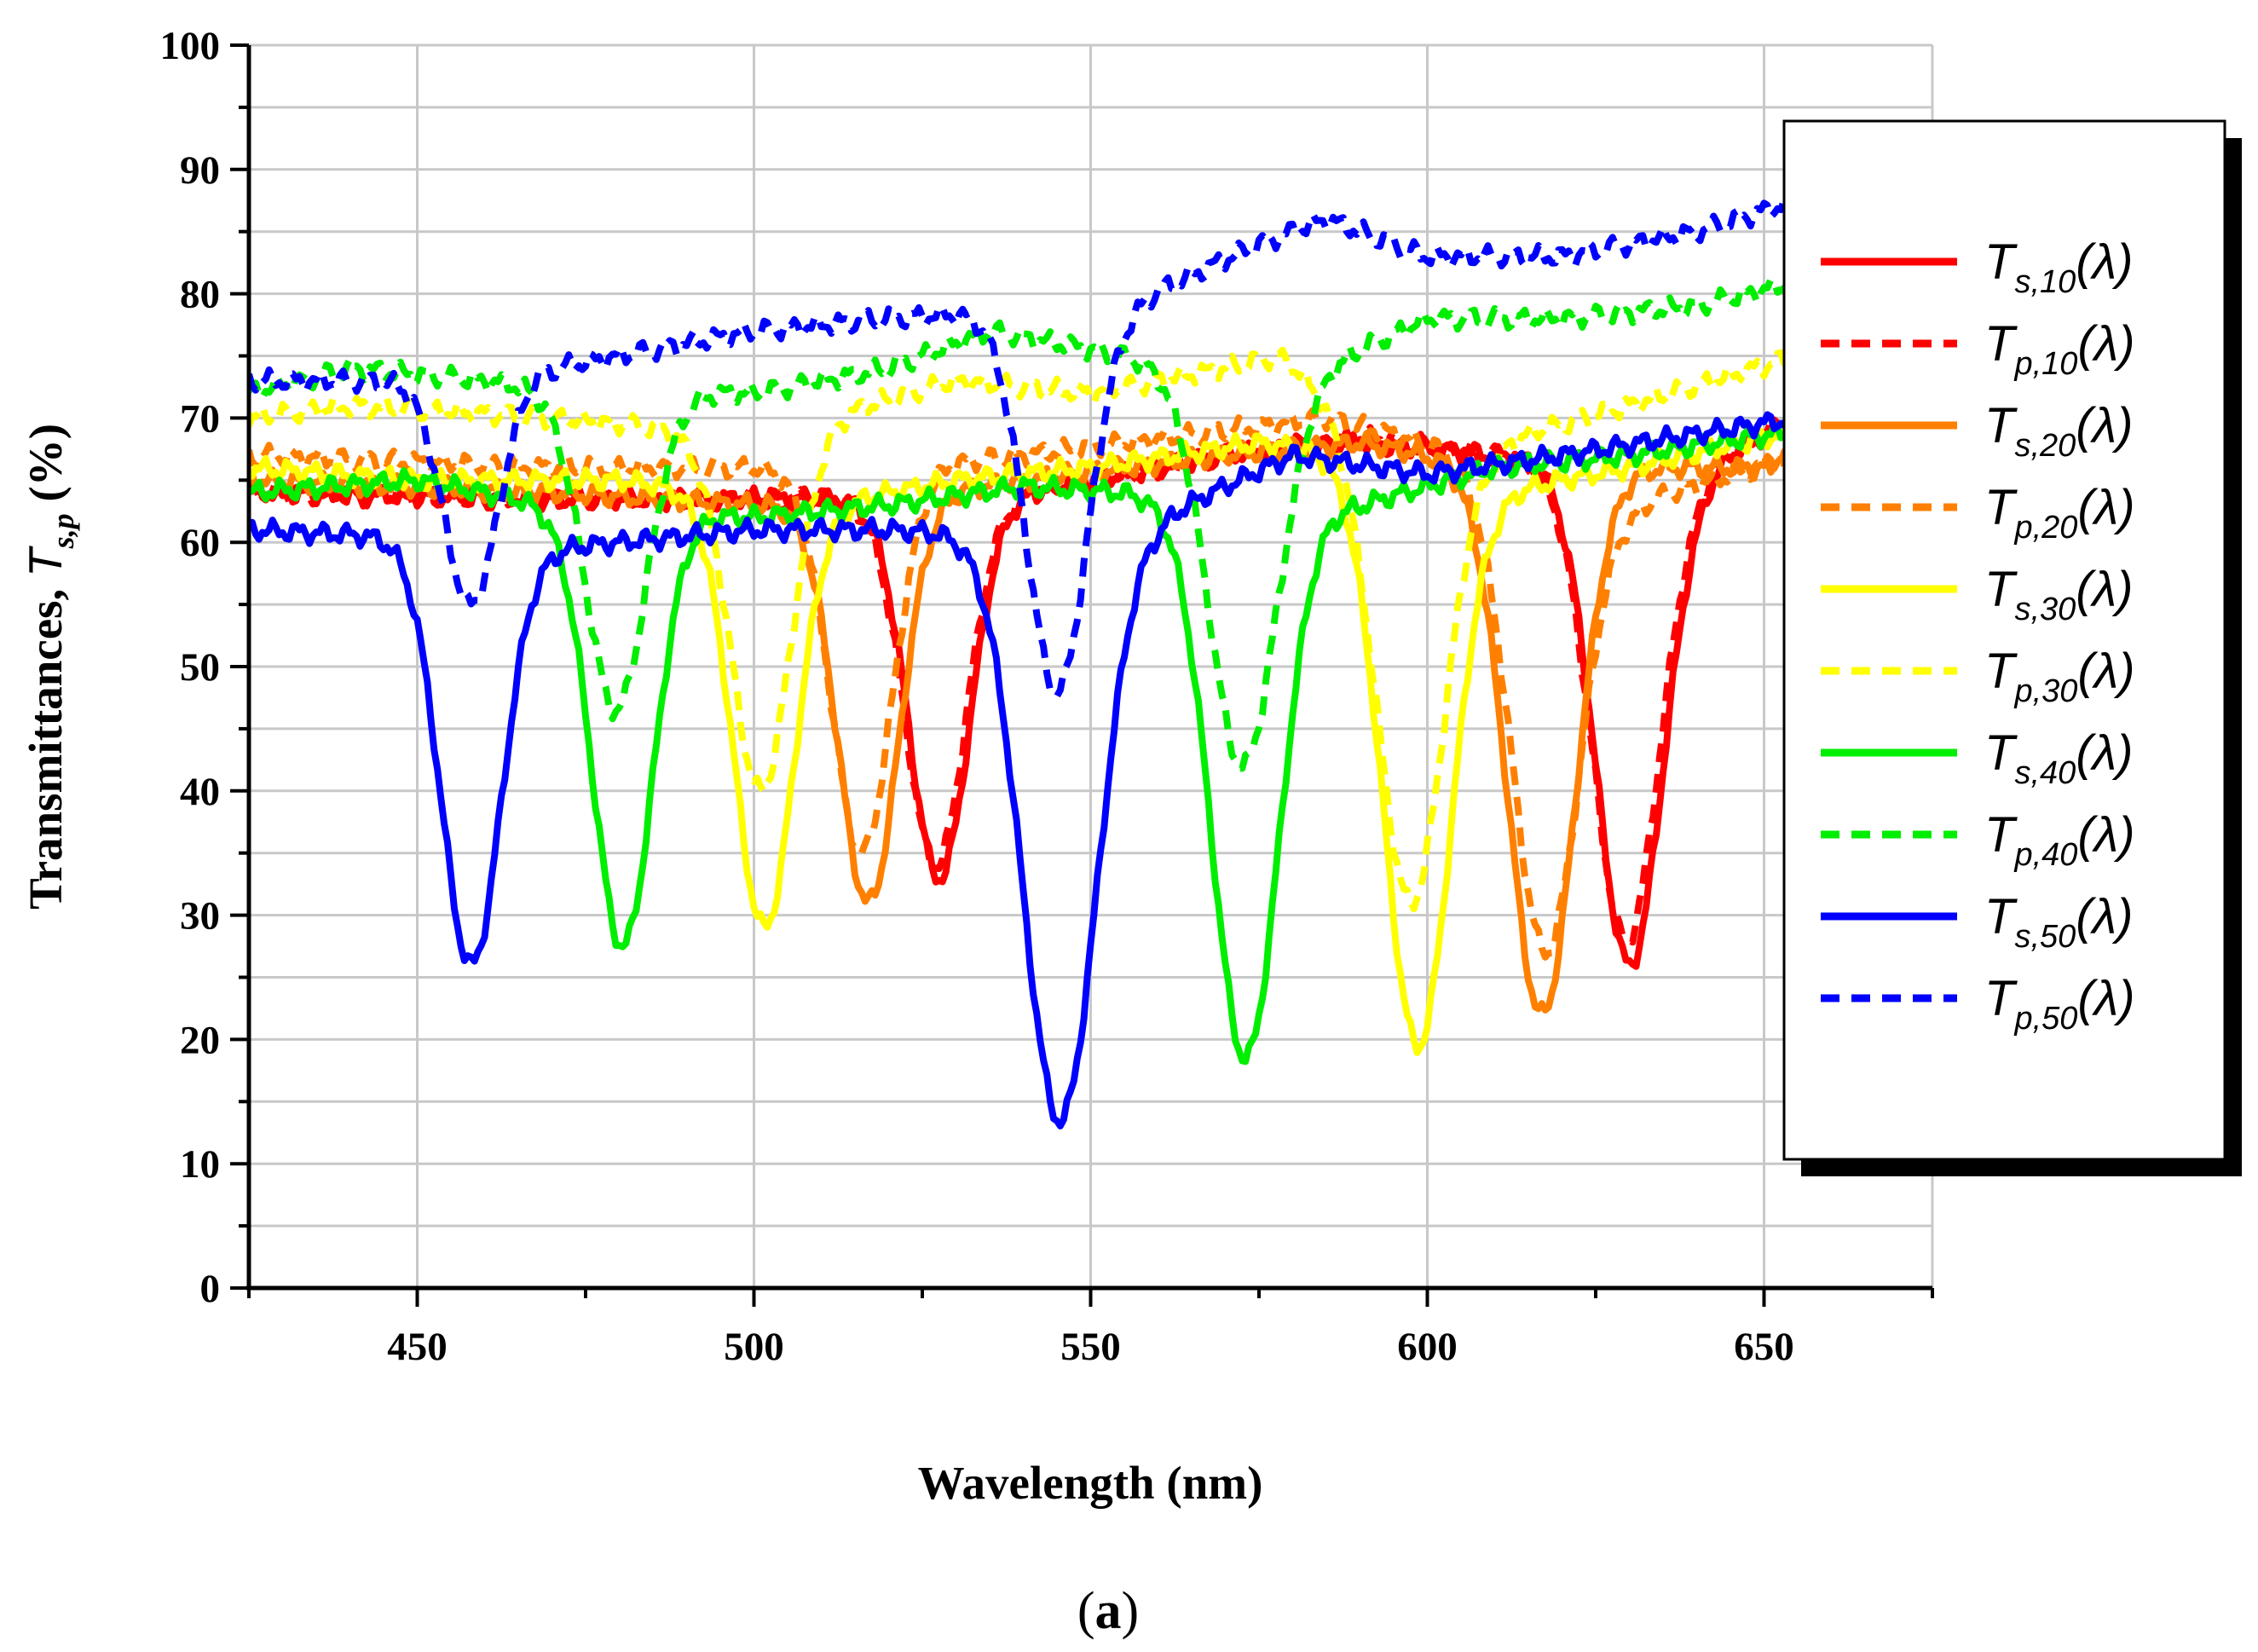  I want to click on legend-label-s-40: Ts,40(λ), so click(2058, 758).